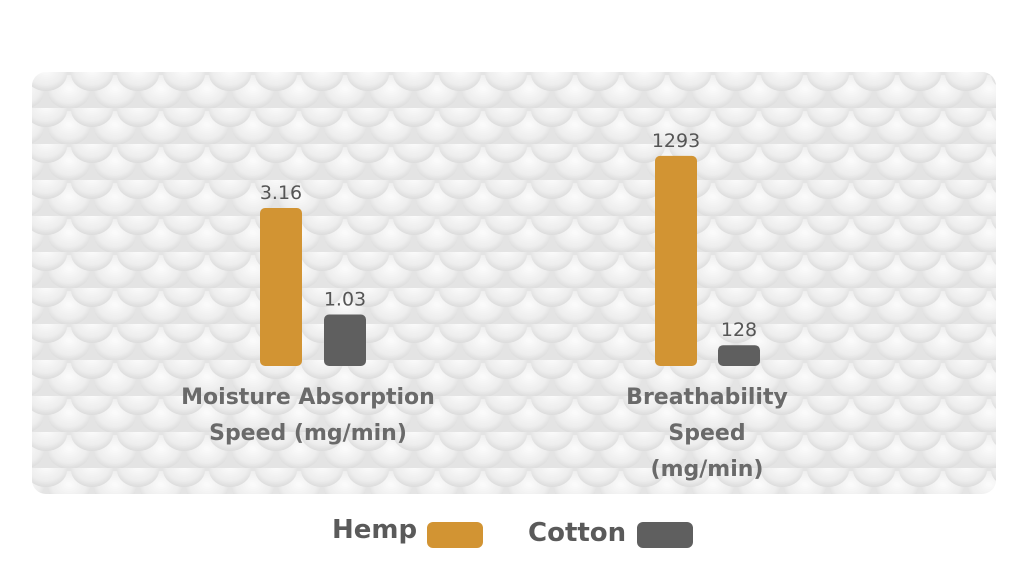  Describe the element at coordinates (739, 330) in the screenshot. I see `value-label: 128` at that location.